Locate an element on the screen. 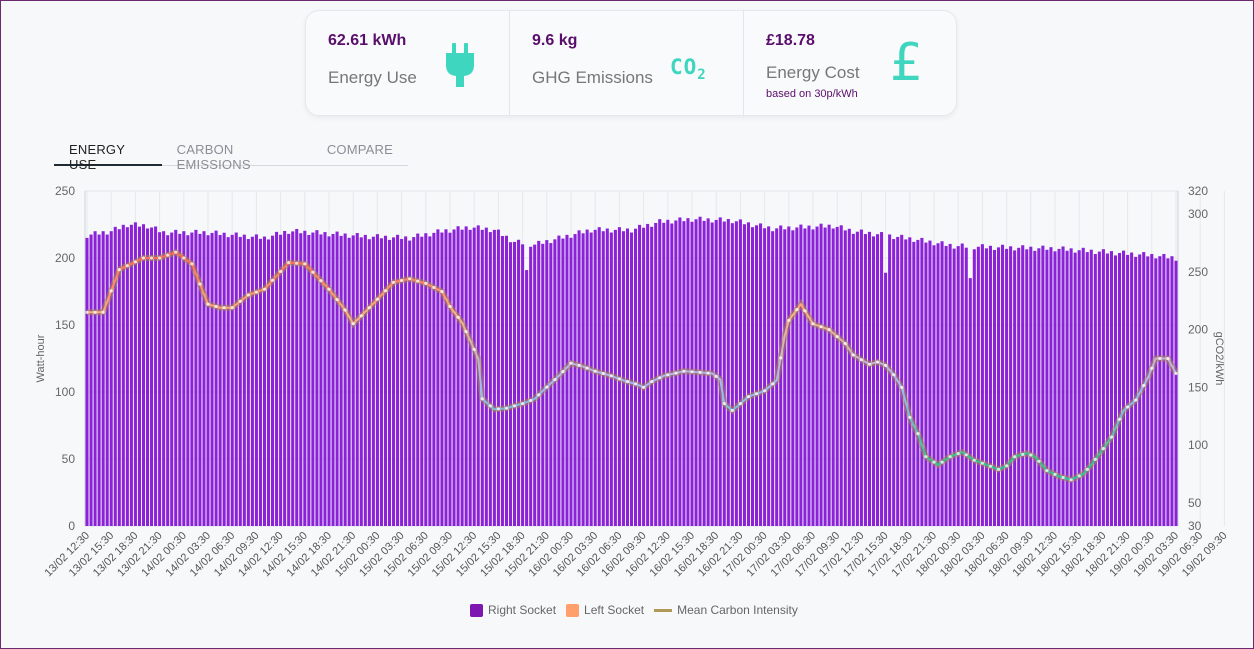 The image size is (1254, 649). y-tick-label: 200 is located at coordinates (65, 258).